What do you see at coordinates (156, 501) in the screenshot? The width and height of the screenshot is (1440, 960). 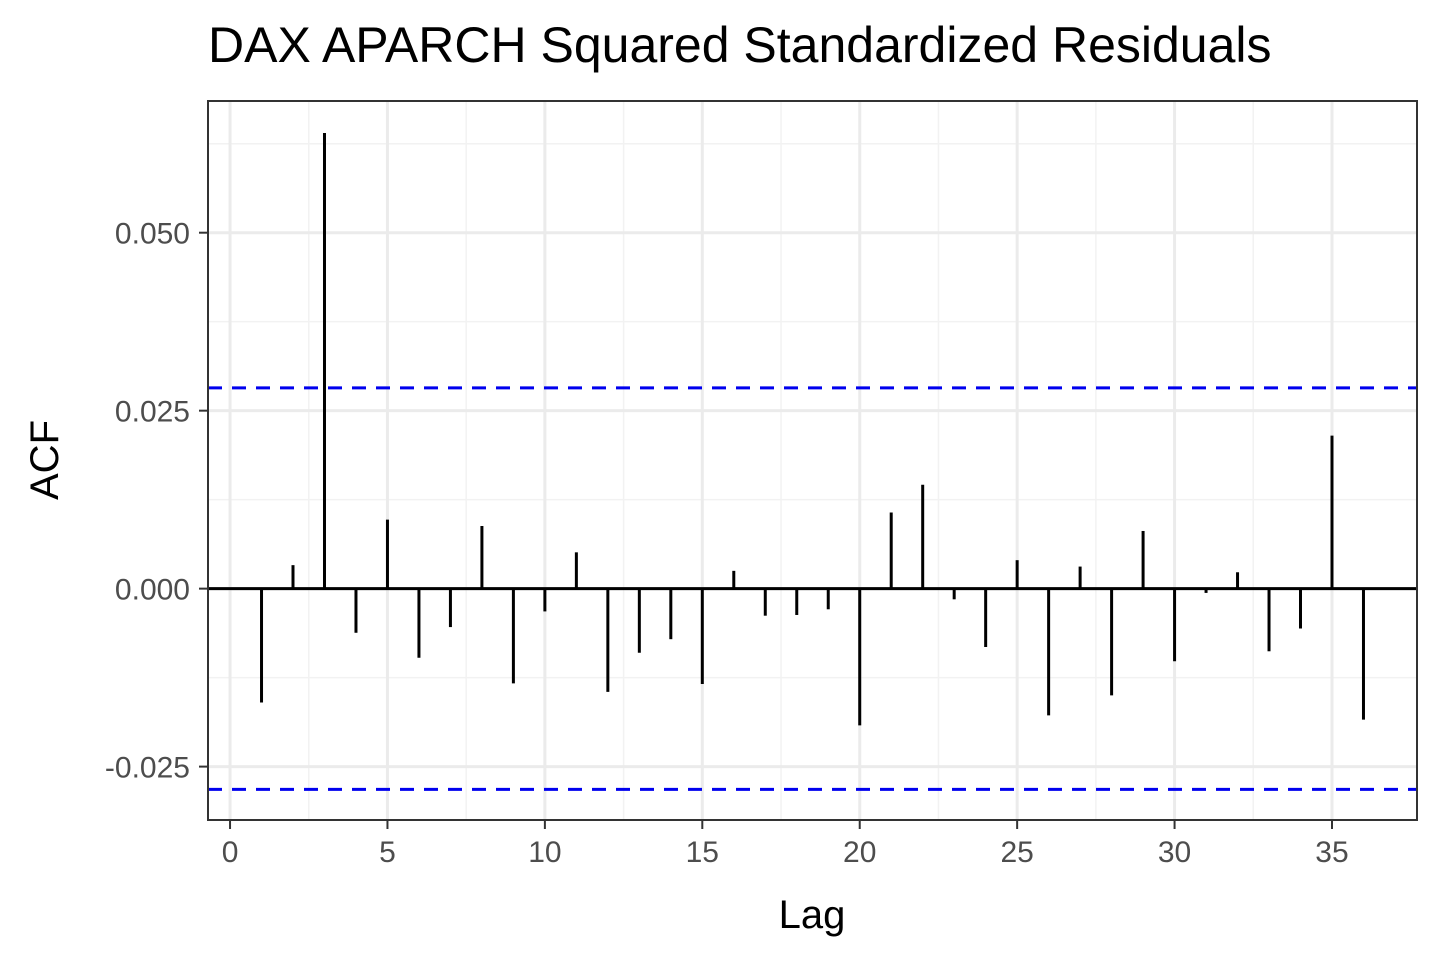 I see `y-axis: -0.025 0.000 0.025 0.050` at bounding box center [156, 501].